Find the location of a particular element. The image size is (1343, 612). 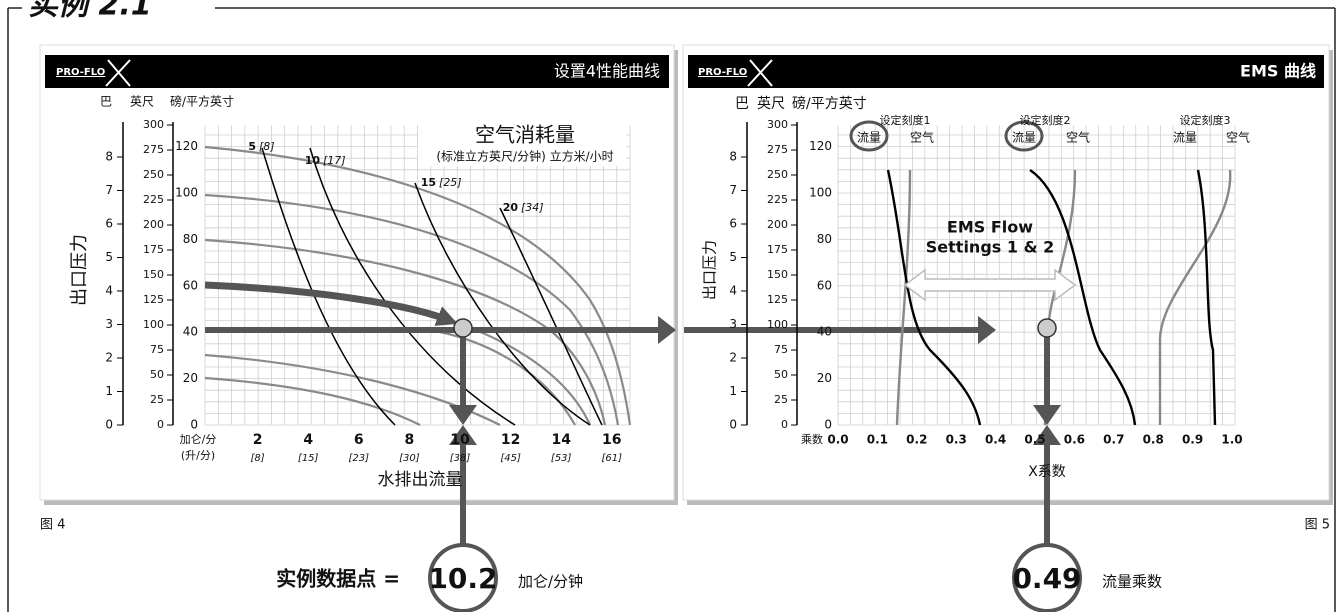

caption: 图 5 is located at coordinates (1317, 525).